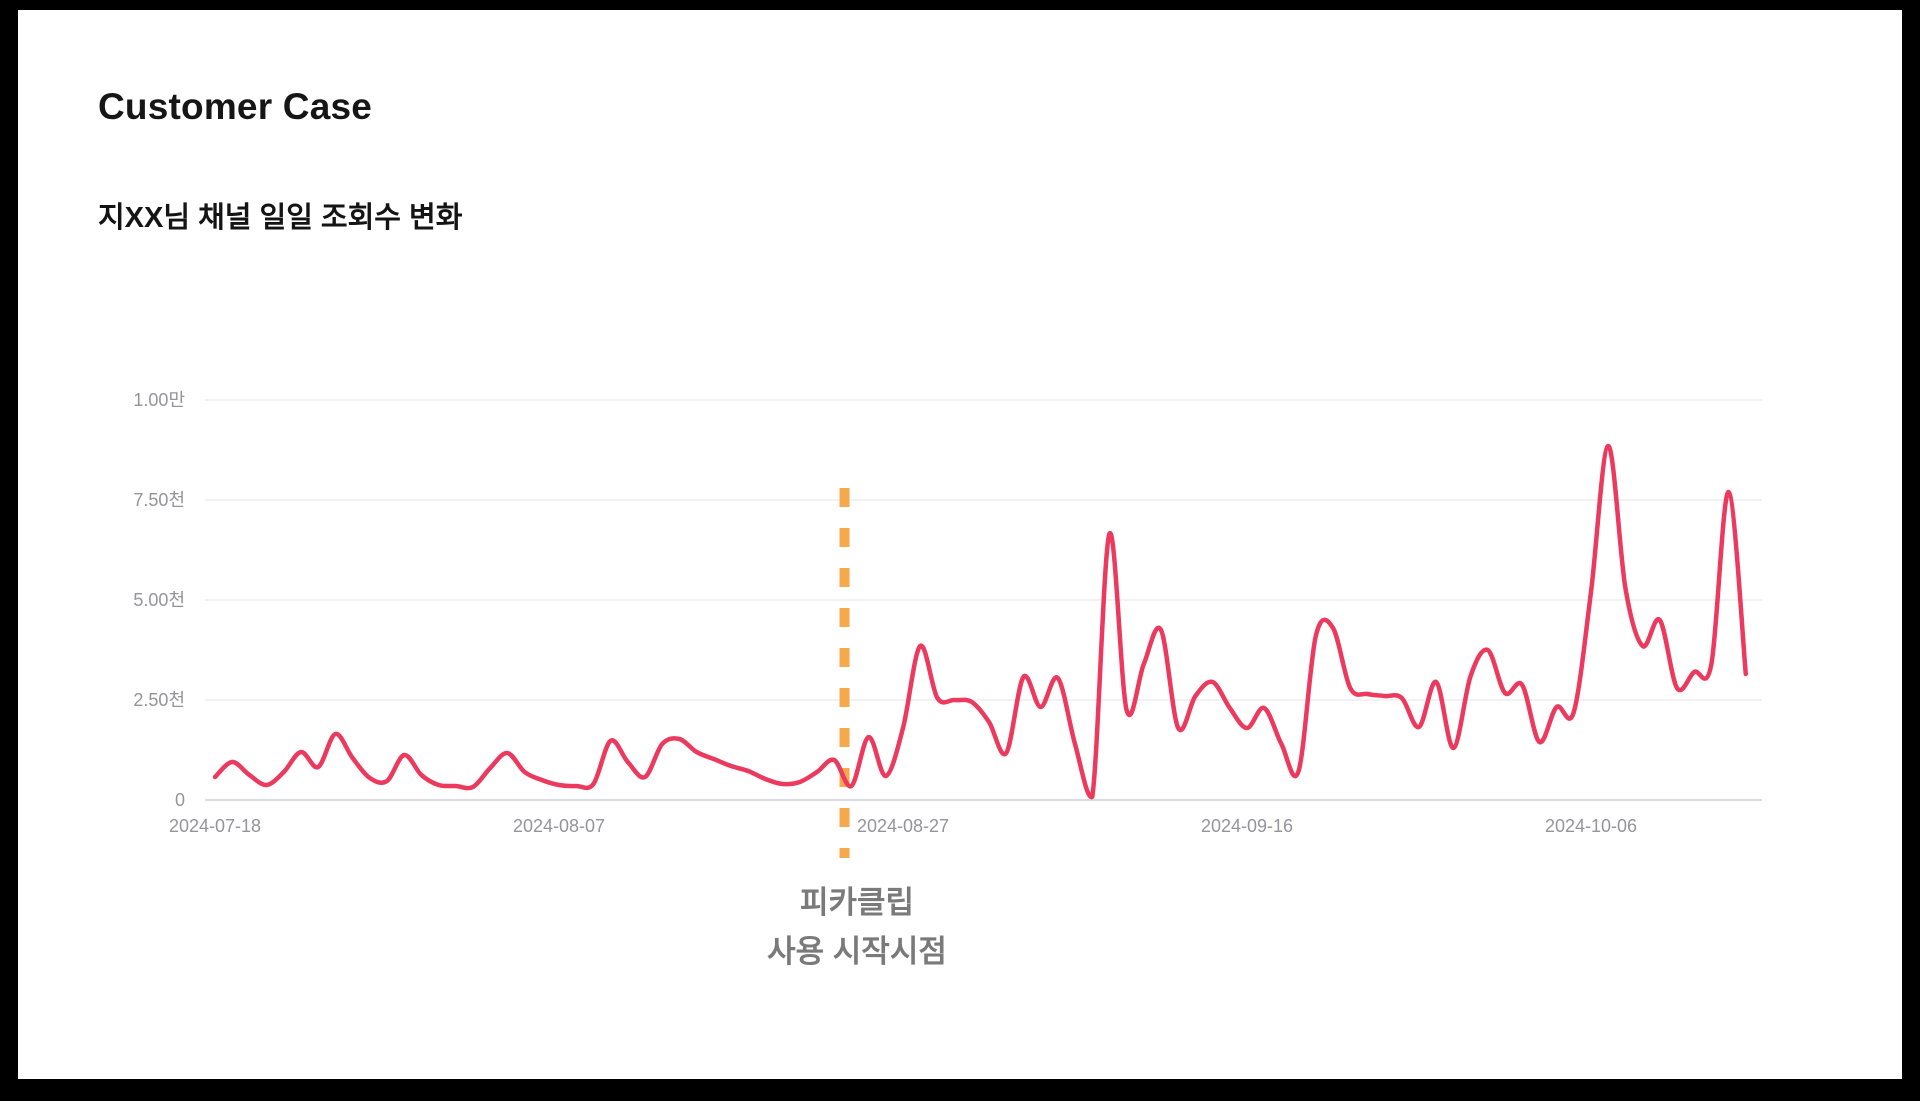  I want to click on y-axis-tick-label: 2.50천, so click(159, 700).